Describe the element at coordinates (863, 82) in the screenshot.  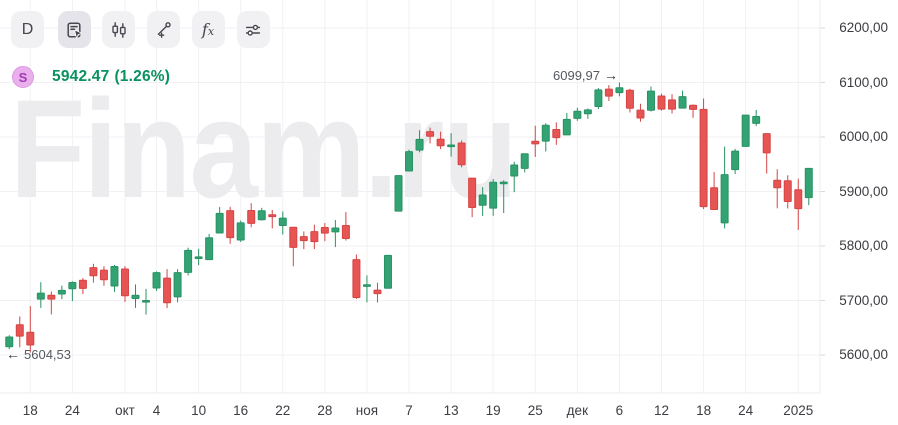
I see `y-axis-label: 6100,00` at that location.